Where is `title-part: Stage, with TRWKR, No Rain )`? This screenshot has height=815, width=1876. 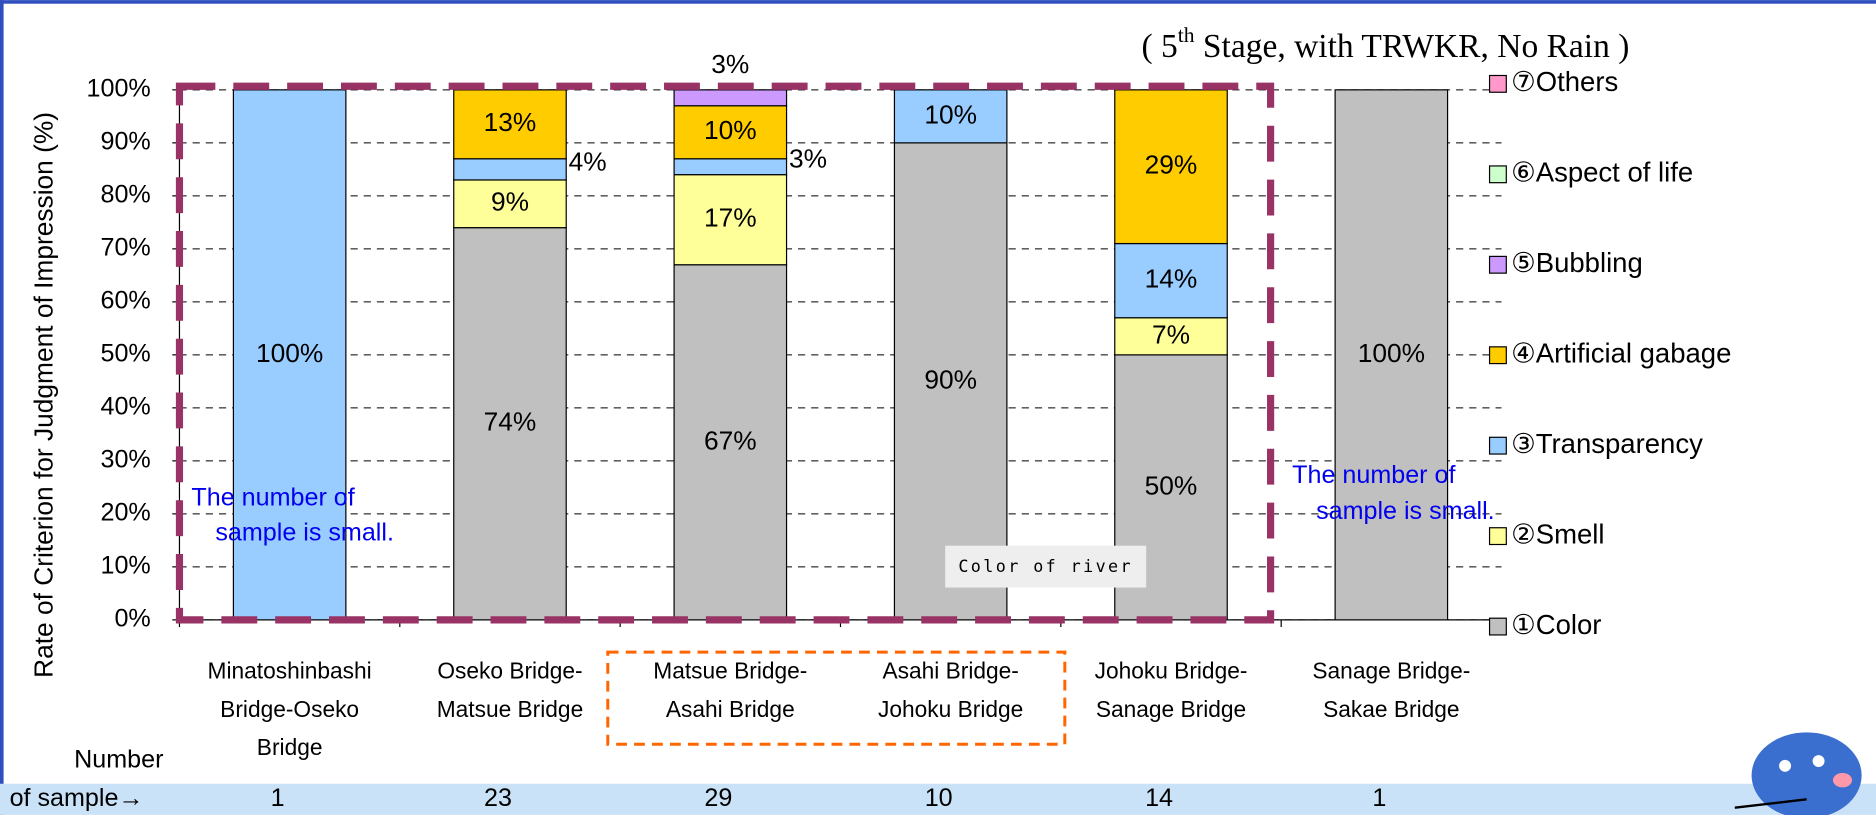 title-part: Stage, with TRWKR, No Rain ) is located at coordinates (1412, 46).